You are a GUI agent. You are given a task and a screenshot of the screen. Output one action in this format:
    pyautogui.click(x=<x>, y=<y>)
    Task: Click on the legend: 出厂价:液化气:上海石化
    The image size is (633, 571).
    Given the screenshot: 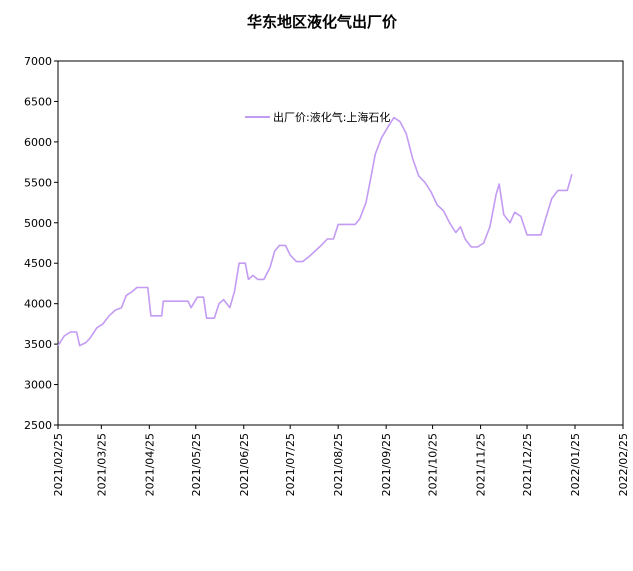 What is the action you would take?
    pyautogui.click(x=317, y=117)
    